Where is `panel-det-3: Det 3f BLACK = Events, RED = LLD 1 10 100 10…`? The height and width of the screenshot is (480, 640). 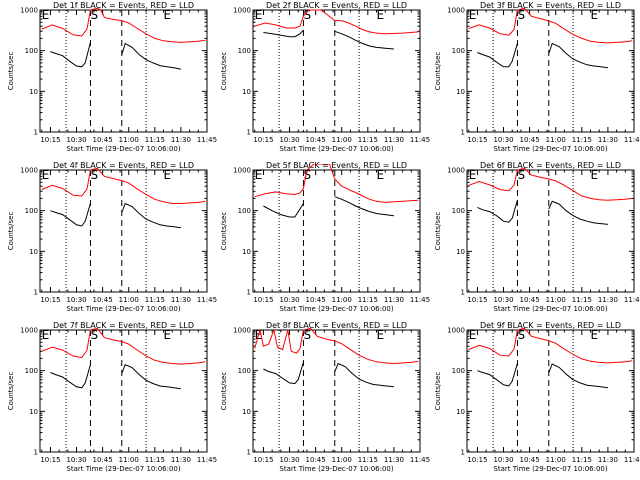 panel-det-3: Det 3f BLACK = Events, RED = LLD 1 10 100 10… is located at coordinates (537, 77).